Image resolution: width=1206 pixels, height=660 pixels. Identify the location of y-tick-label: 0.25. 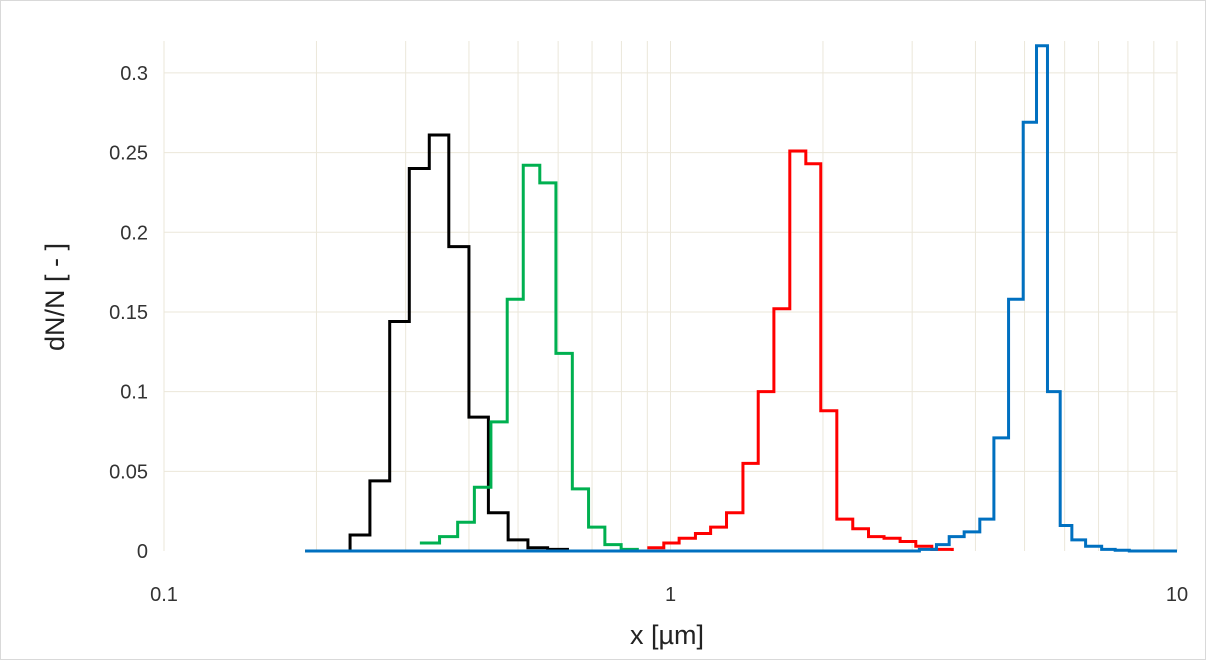
(128, 154).